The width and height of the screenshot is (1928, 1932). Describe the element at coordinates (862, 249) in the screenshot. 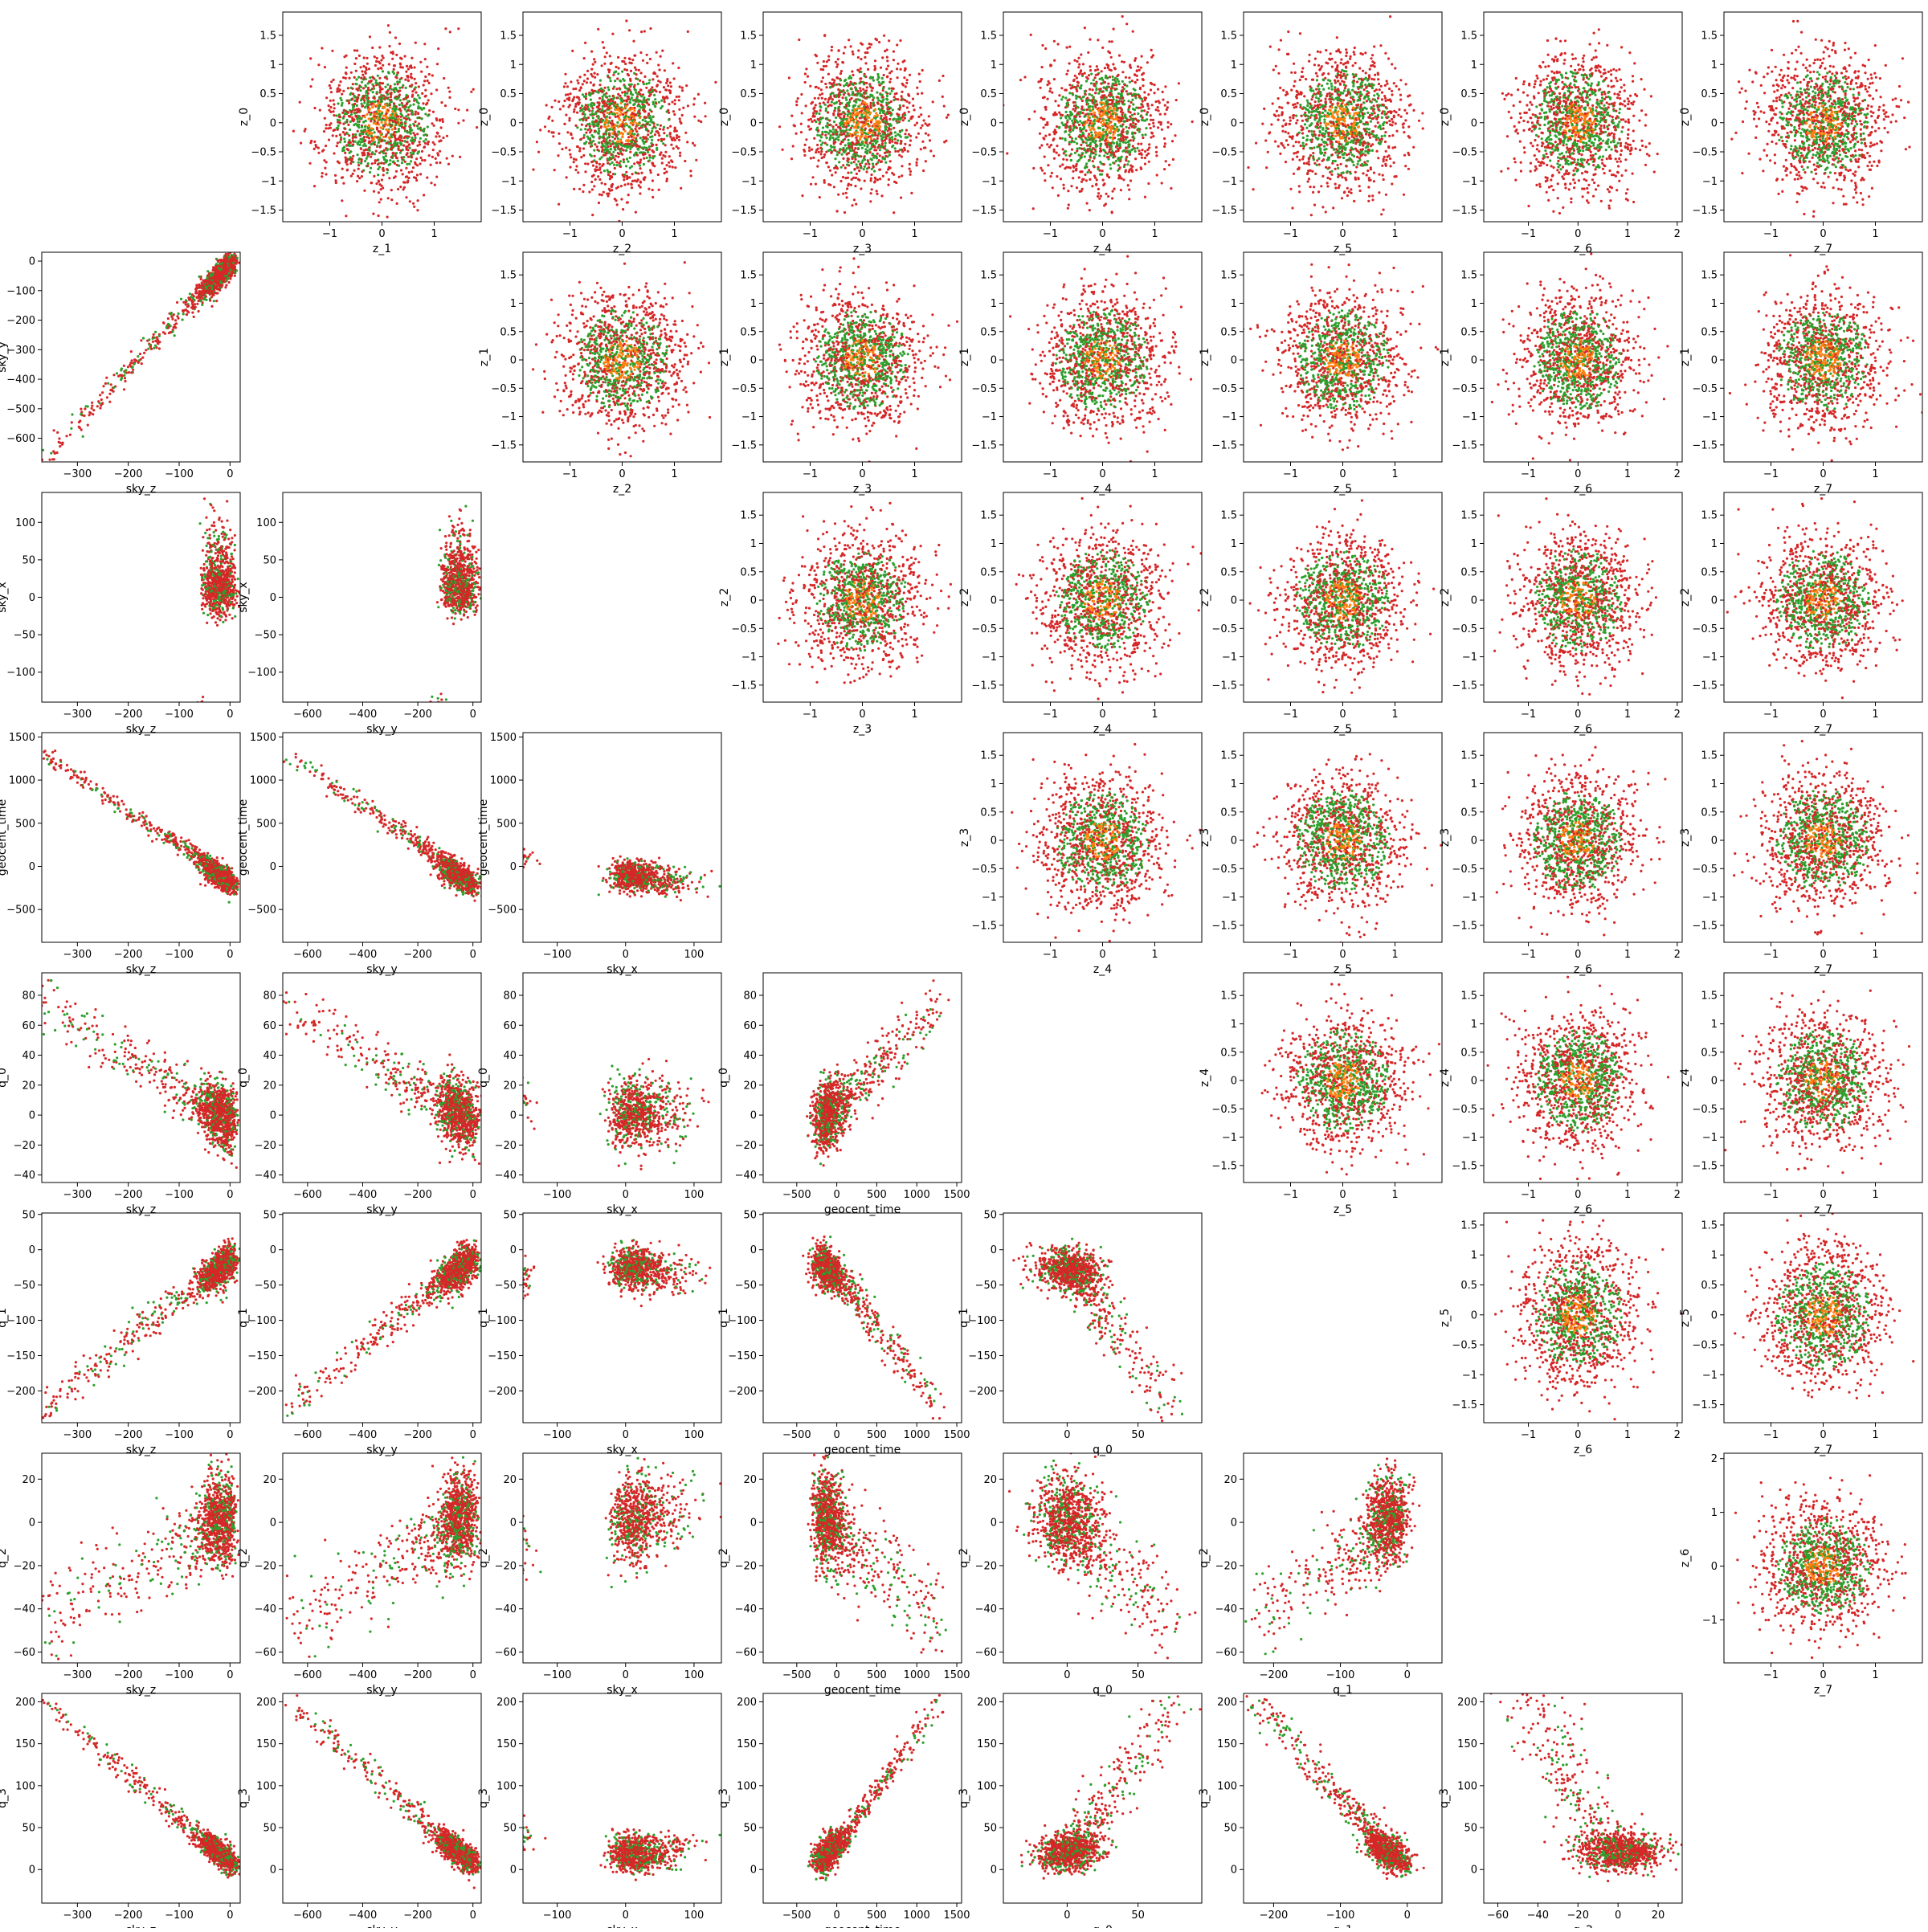

I see `x-axis-label: z_3` at that location.